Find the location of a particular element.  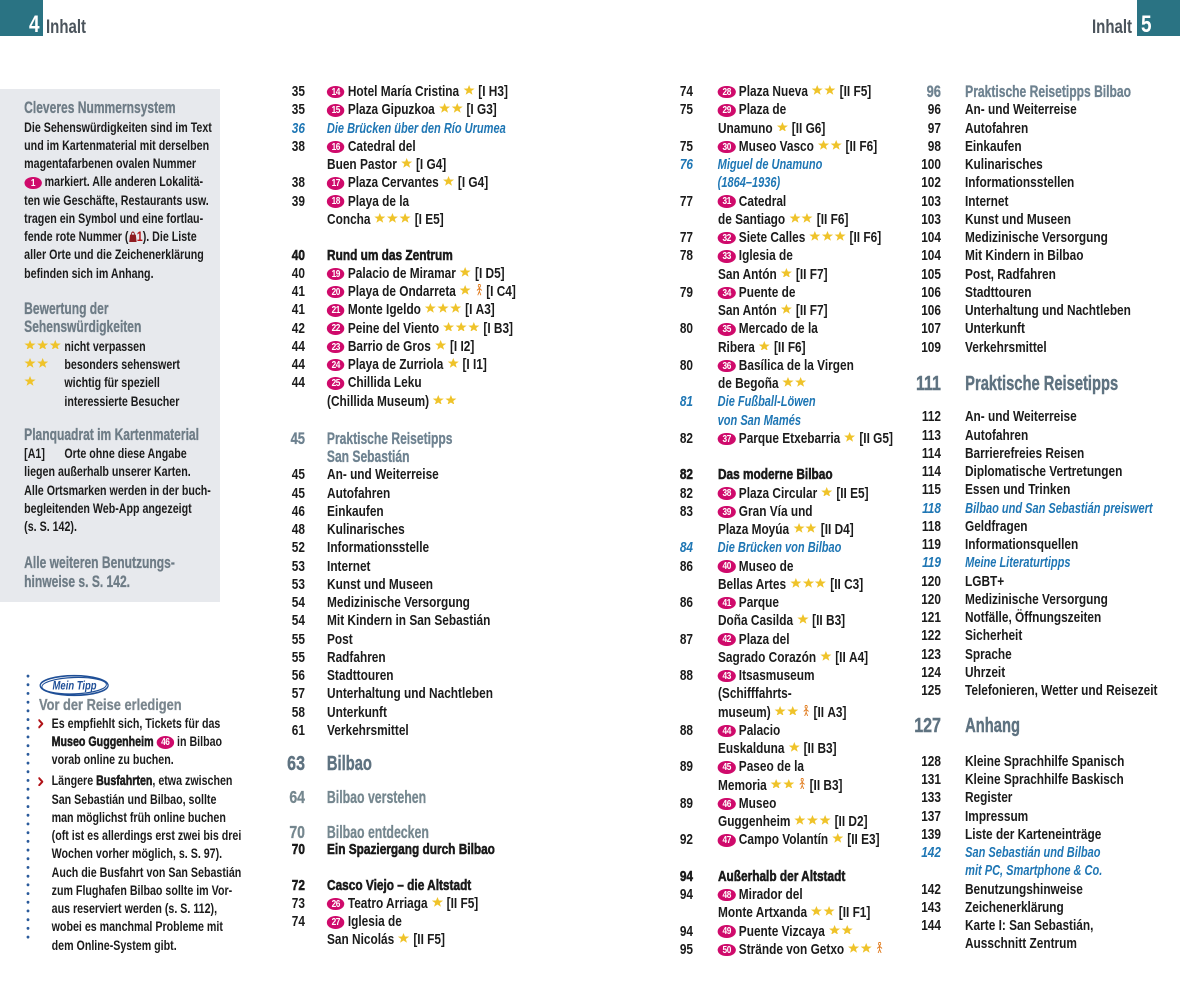

svg-text: Mein Tipp is located at coordinates (74, 686).